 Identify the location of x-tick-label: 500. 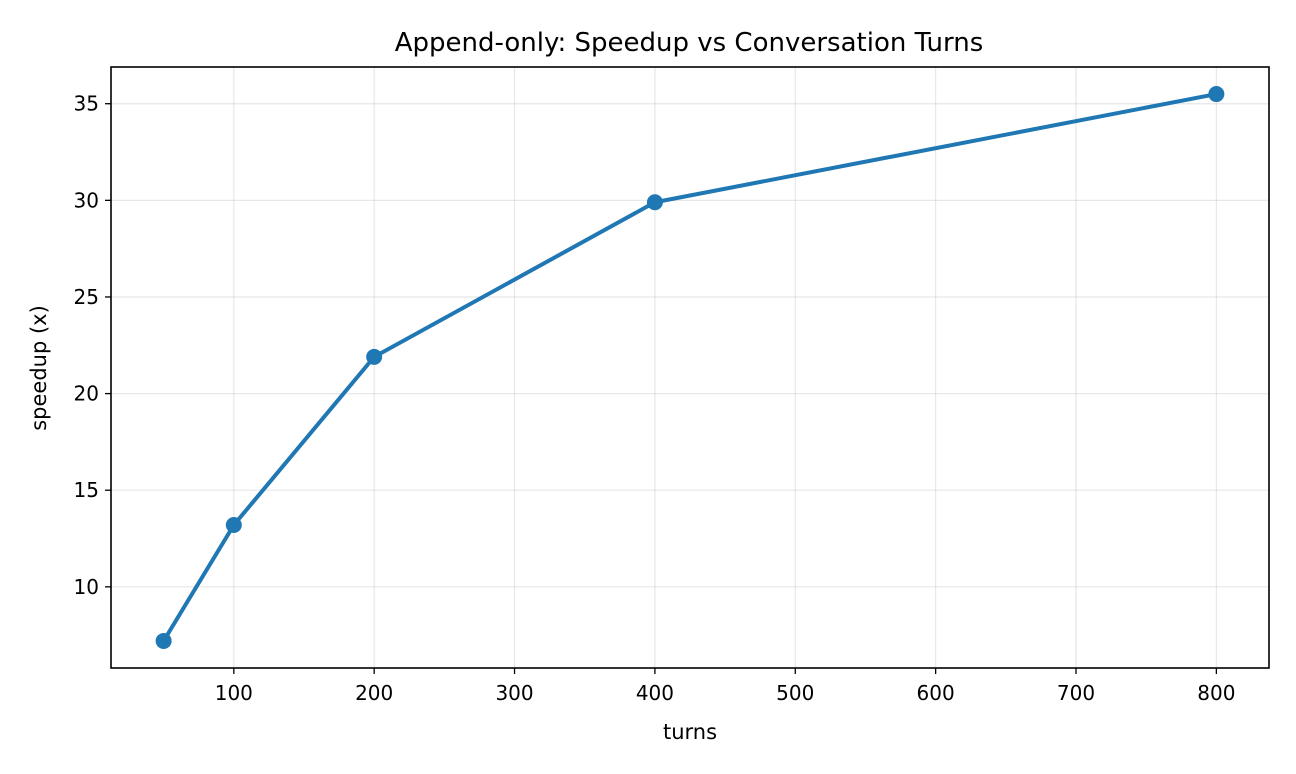
(795, 693).